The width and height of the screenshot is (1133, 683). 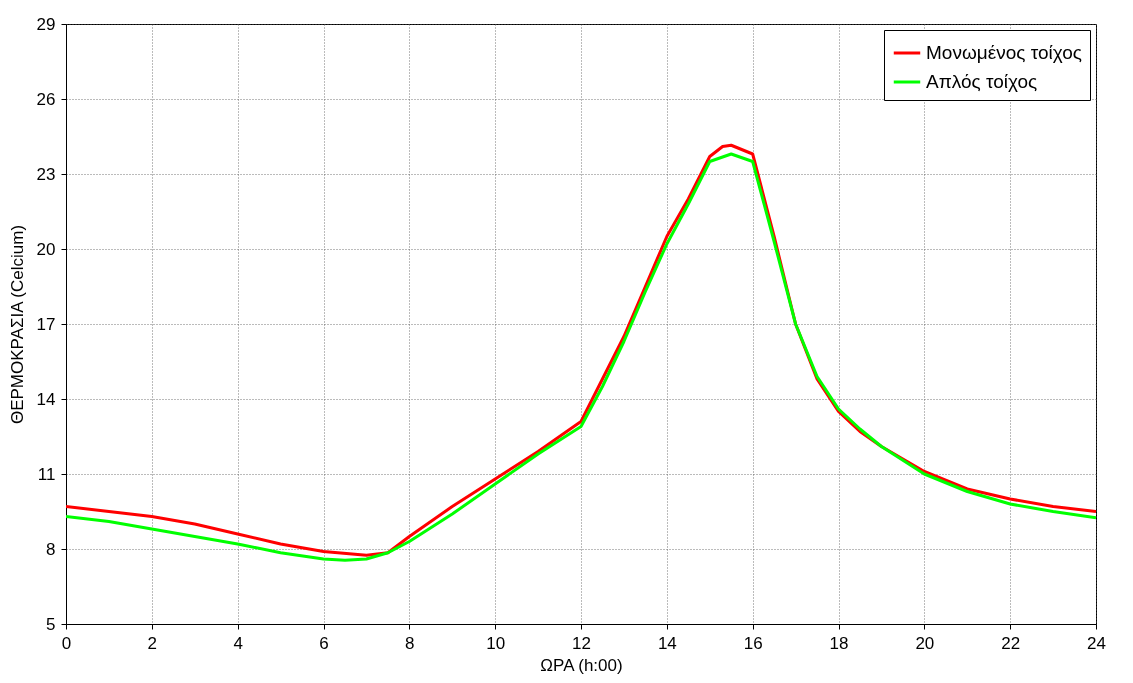 I want to click on x-tick-label: 10, so click(x=496, y=643).